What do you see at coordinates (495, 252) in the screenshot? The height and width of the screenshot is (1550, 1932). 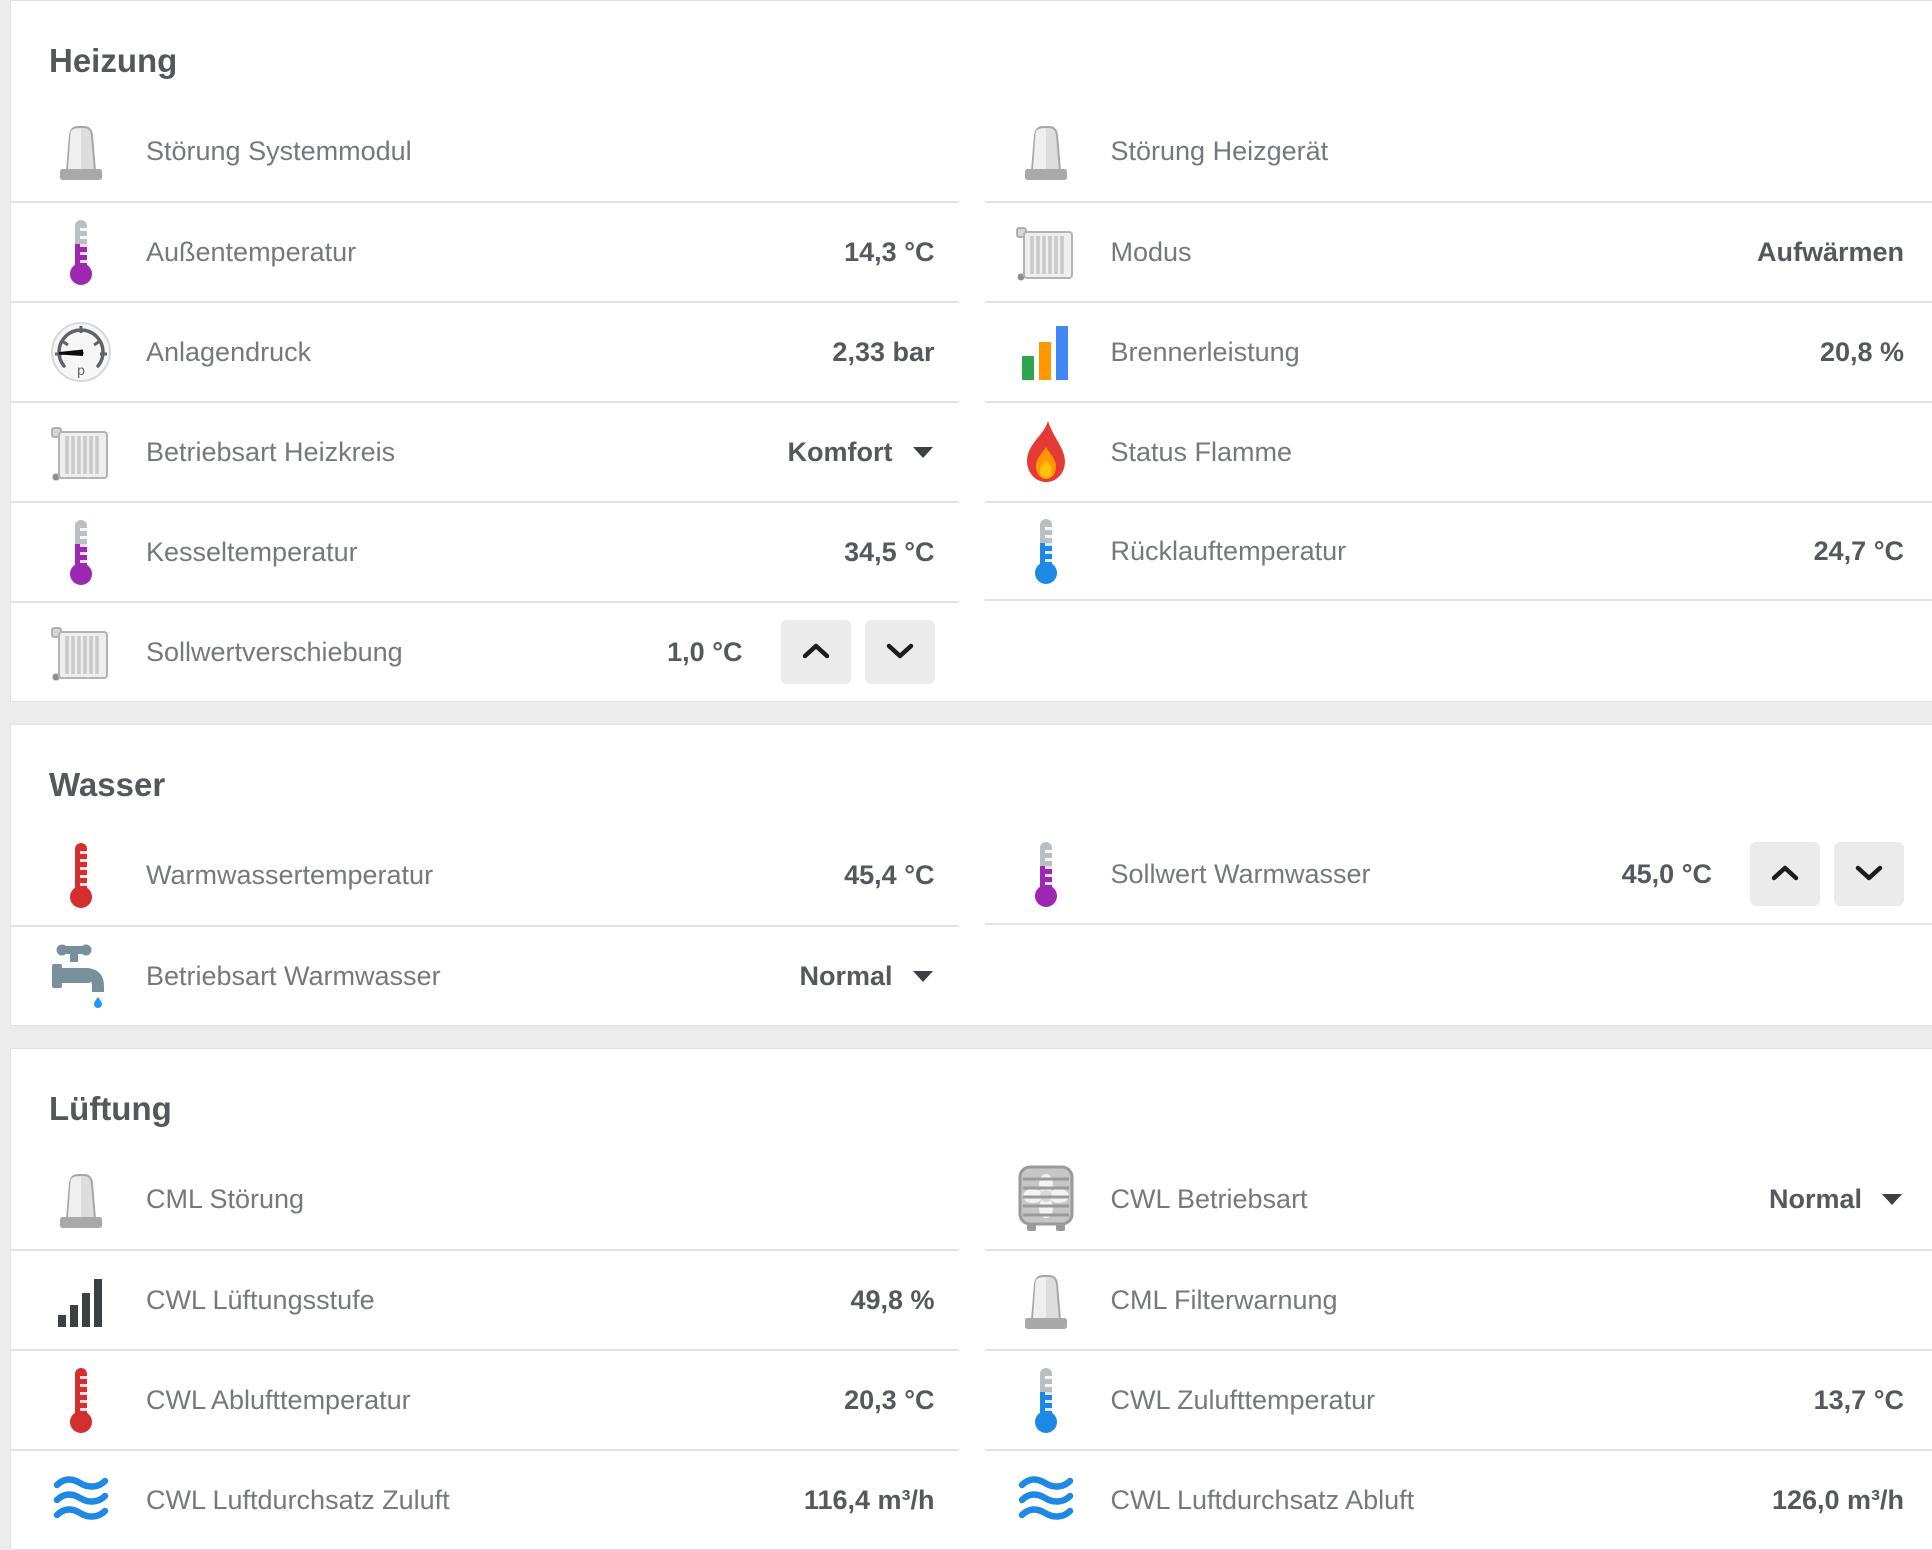 I see `row-label: Außentemperatur` at bounding box center [495, 252].